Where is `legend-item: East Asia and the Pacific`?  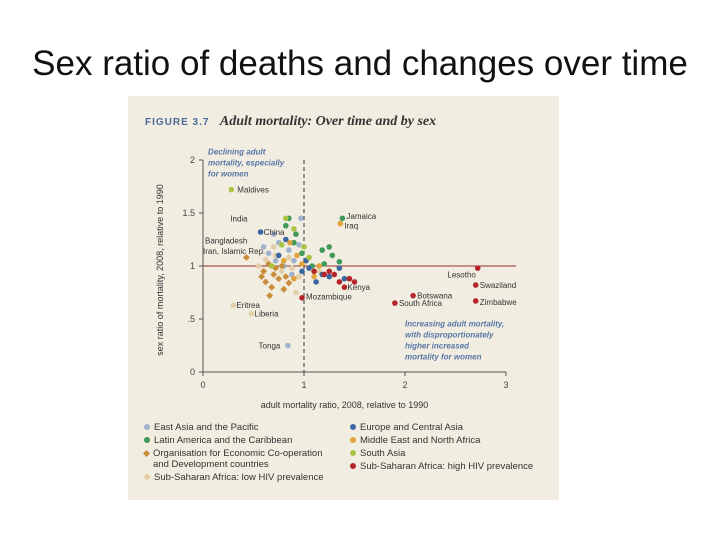
legend-item: East Asia and the Pacific is located at coordinates (201, 427).